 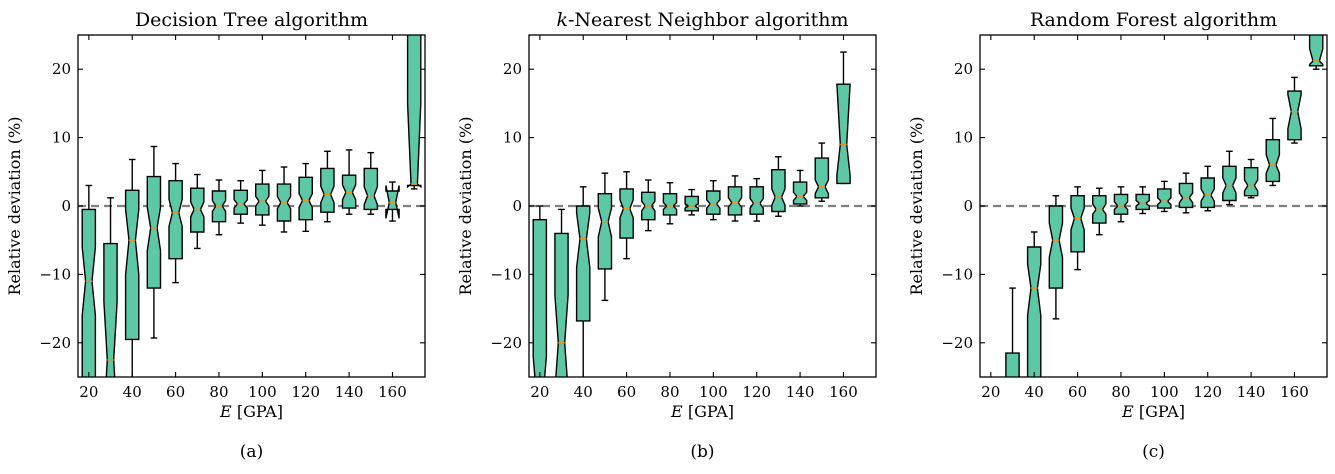 What do you see at coordinates (55, 343) in the screenshot?
I see `y-tick-label: −20` at bounding box center [55, 343].